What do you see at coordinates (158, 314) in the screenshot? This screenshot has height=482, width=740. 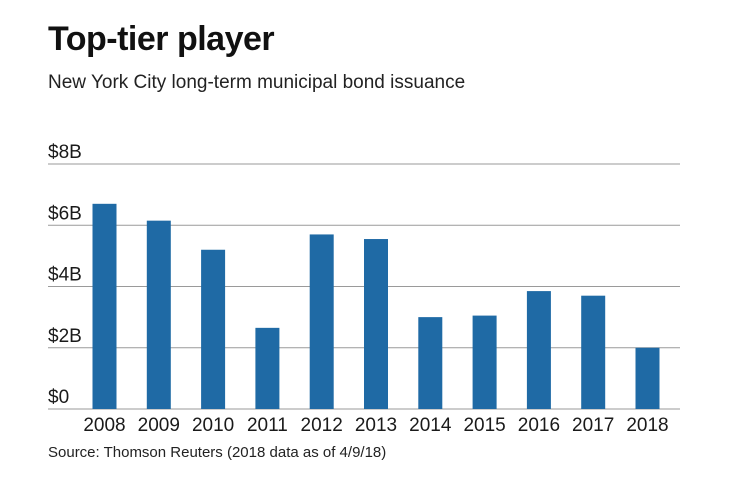 I see `bar-2009` at bounding box center [158, 314].